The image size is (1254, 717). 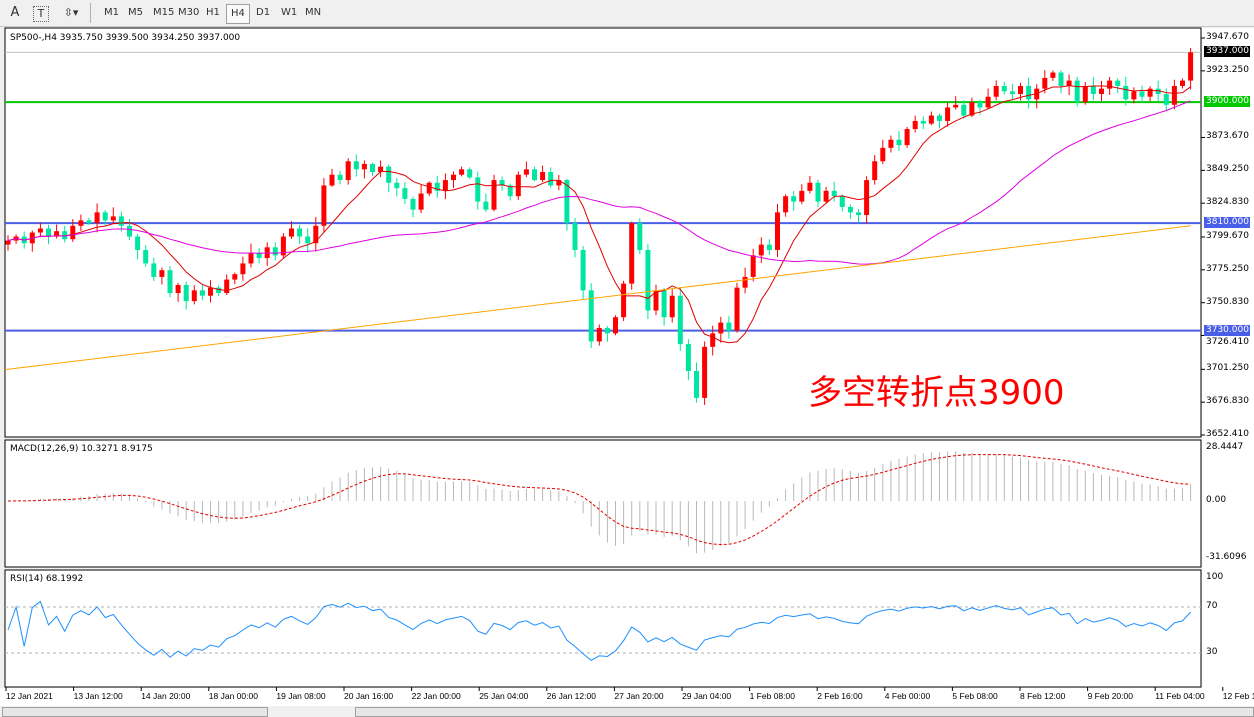 What do you see at coordinates (135, 12) in the screenshot?
I see `timeframe-m5: M5` at bounding box center [135, 12].